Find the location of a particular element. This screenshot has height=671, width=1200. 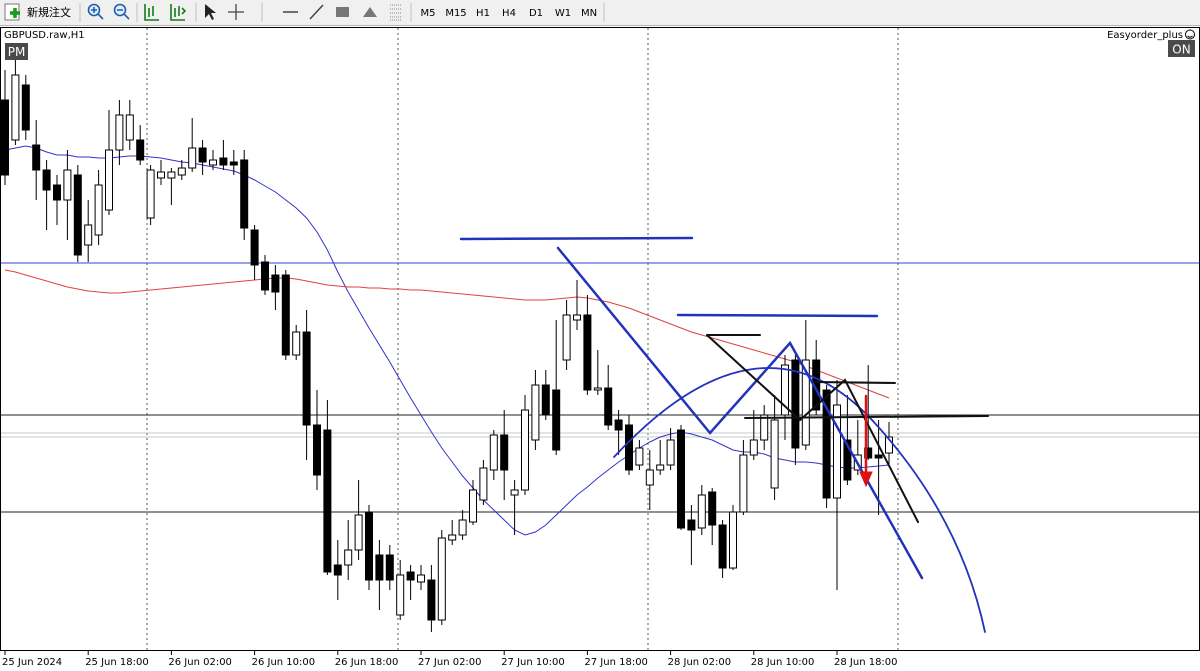

cursor-tool is located at coordinates (210, 12).